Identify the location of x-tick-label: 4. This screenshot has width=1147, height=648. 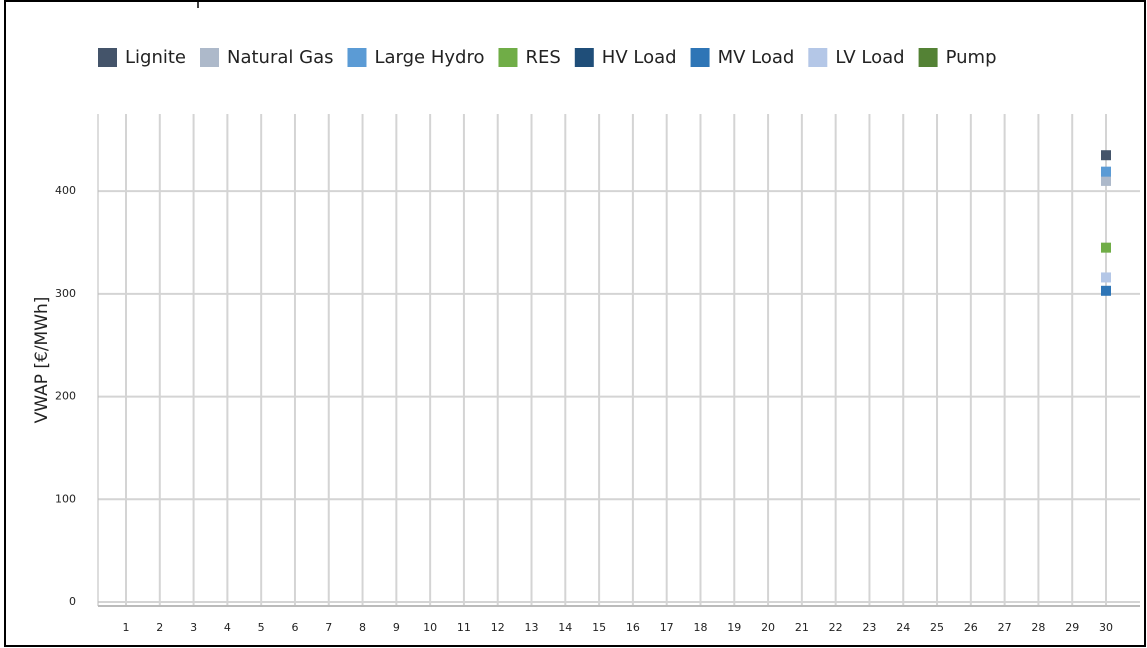
(227, 627).